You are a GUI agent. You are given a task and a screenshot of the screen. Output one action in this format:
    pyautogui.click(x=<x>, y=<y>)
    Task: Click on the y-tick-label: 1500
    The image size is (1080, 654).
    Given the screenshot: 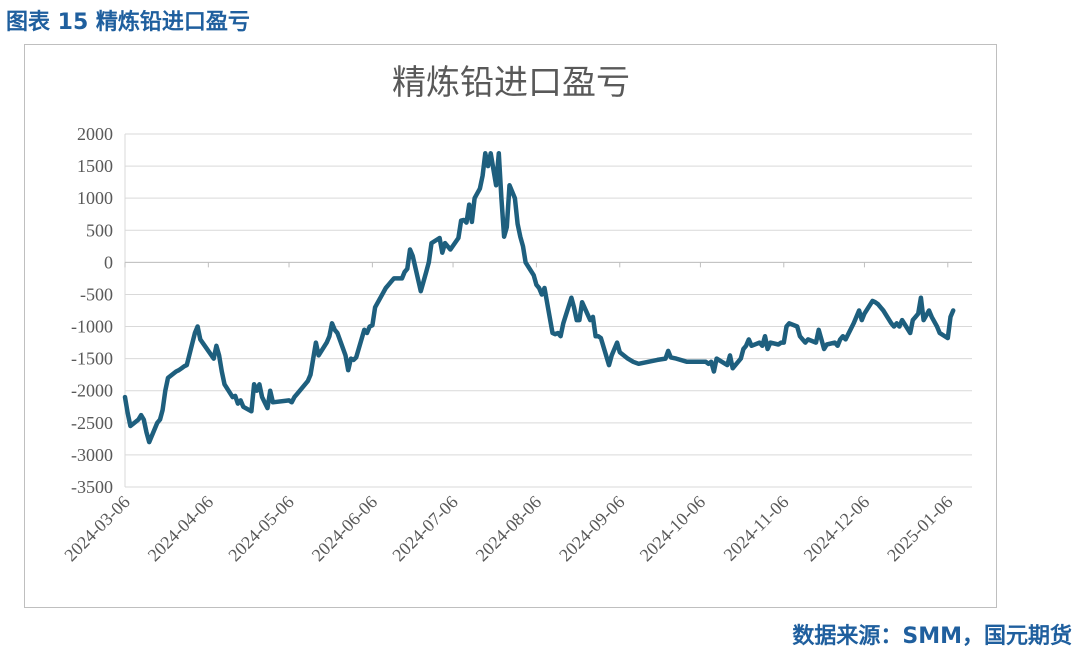 What is the action you would take?
    pyautogui.click(x=95, y=166)
    